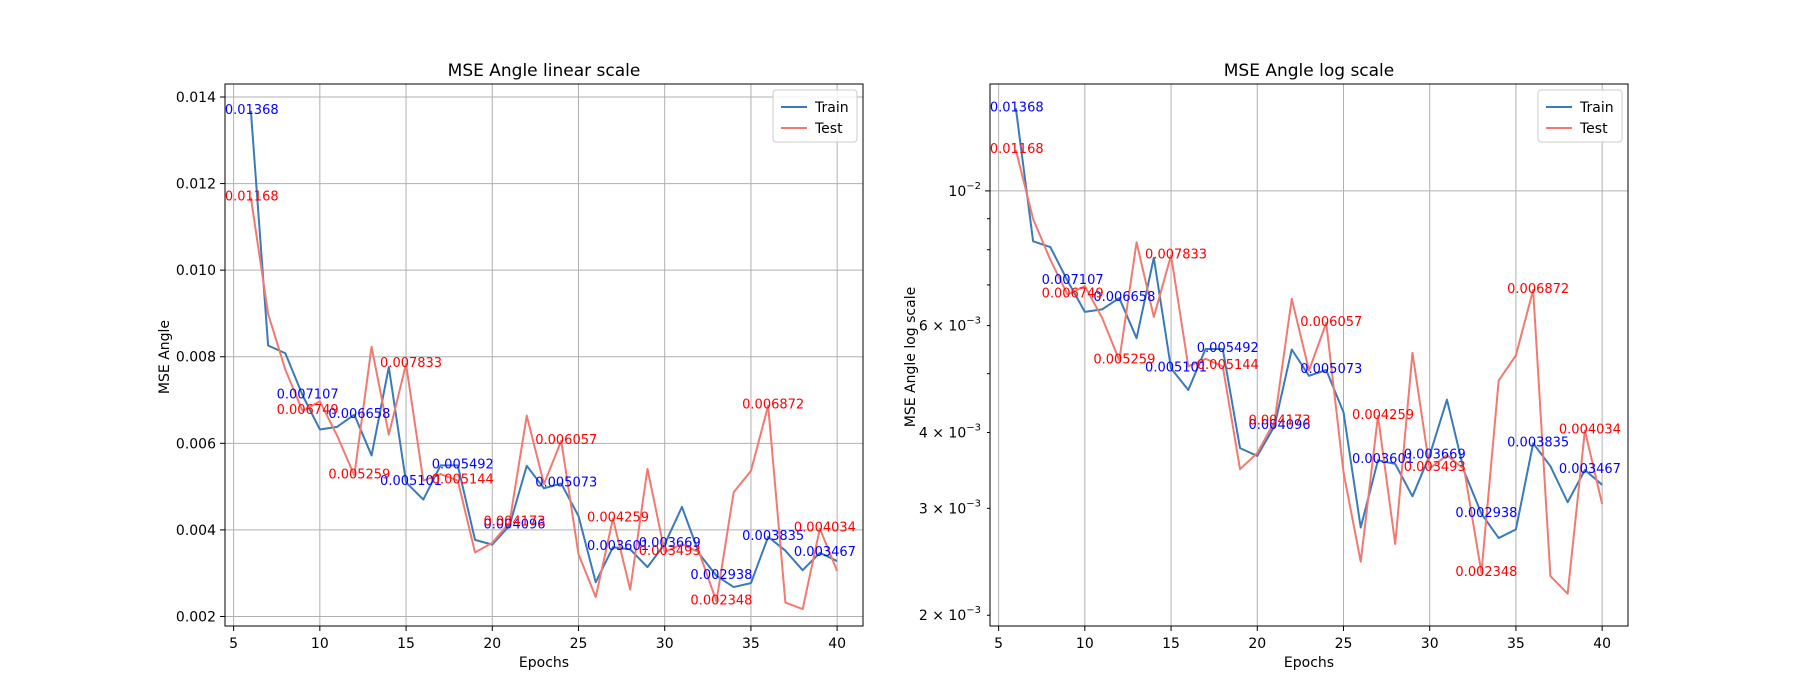  I want to click on y-tick-label: 0.008, so click(196, 358).